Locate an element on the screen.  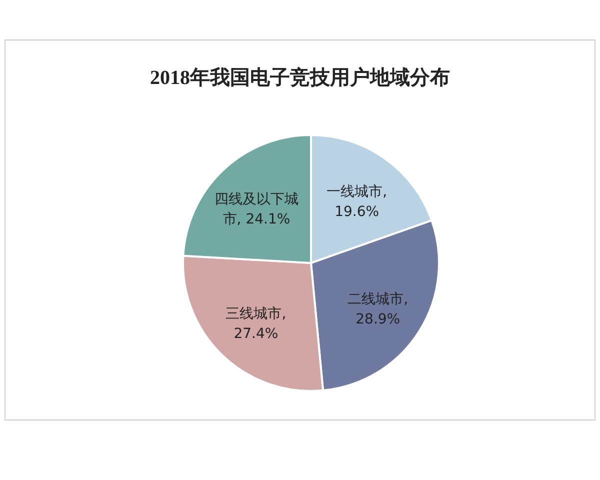
slice-label: 三线城市, 27.4% is located at coordinates (256, 324).